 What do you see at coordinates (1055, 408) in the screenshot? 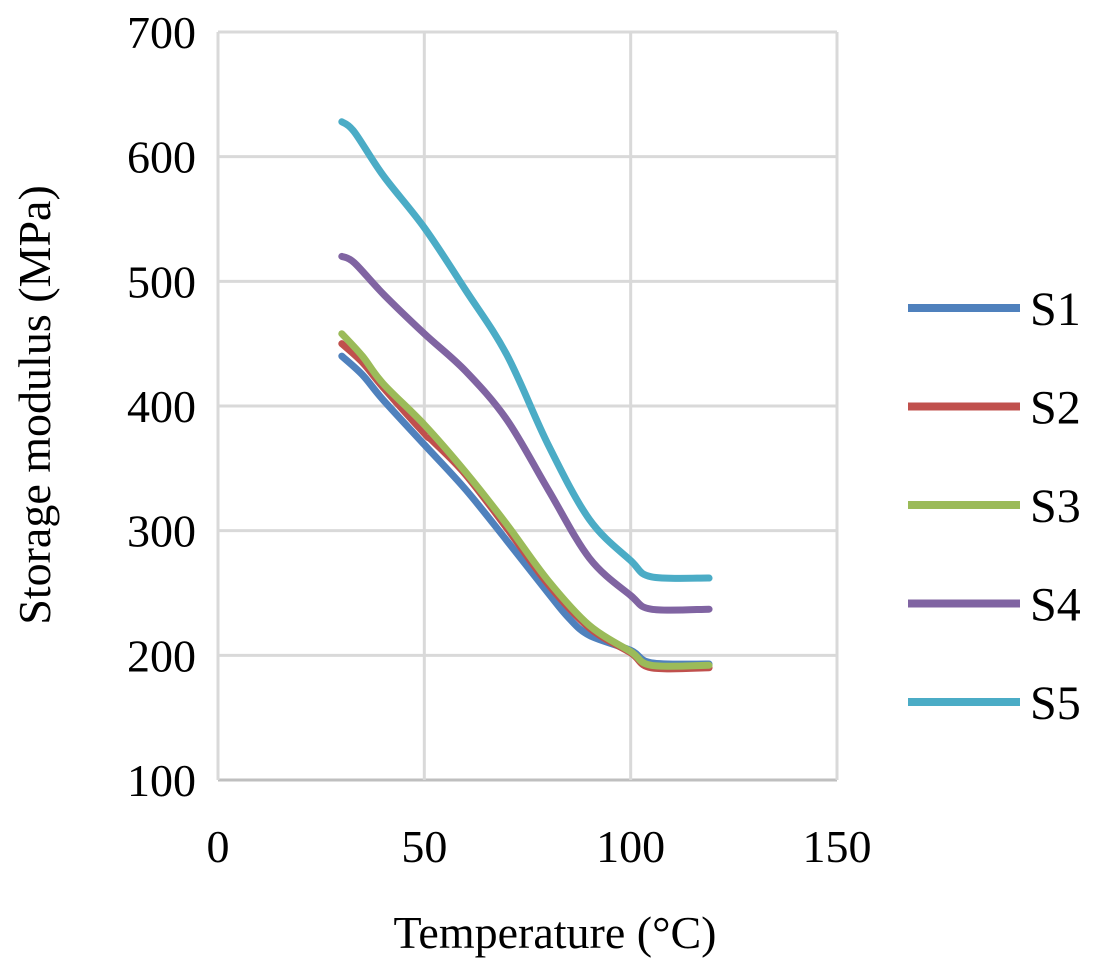
I see `legend-label-s2: S2` at bounding box center [1055, 408].